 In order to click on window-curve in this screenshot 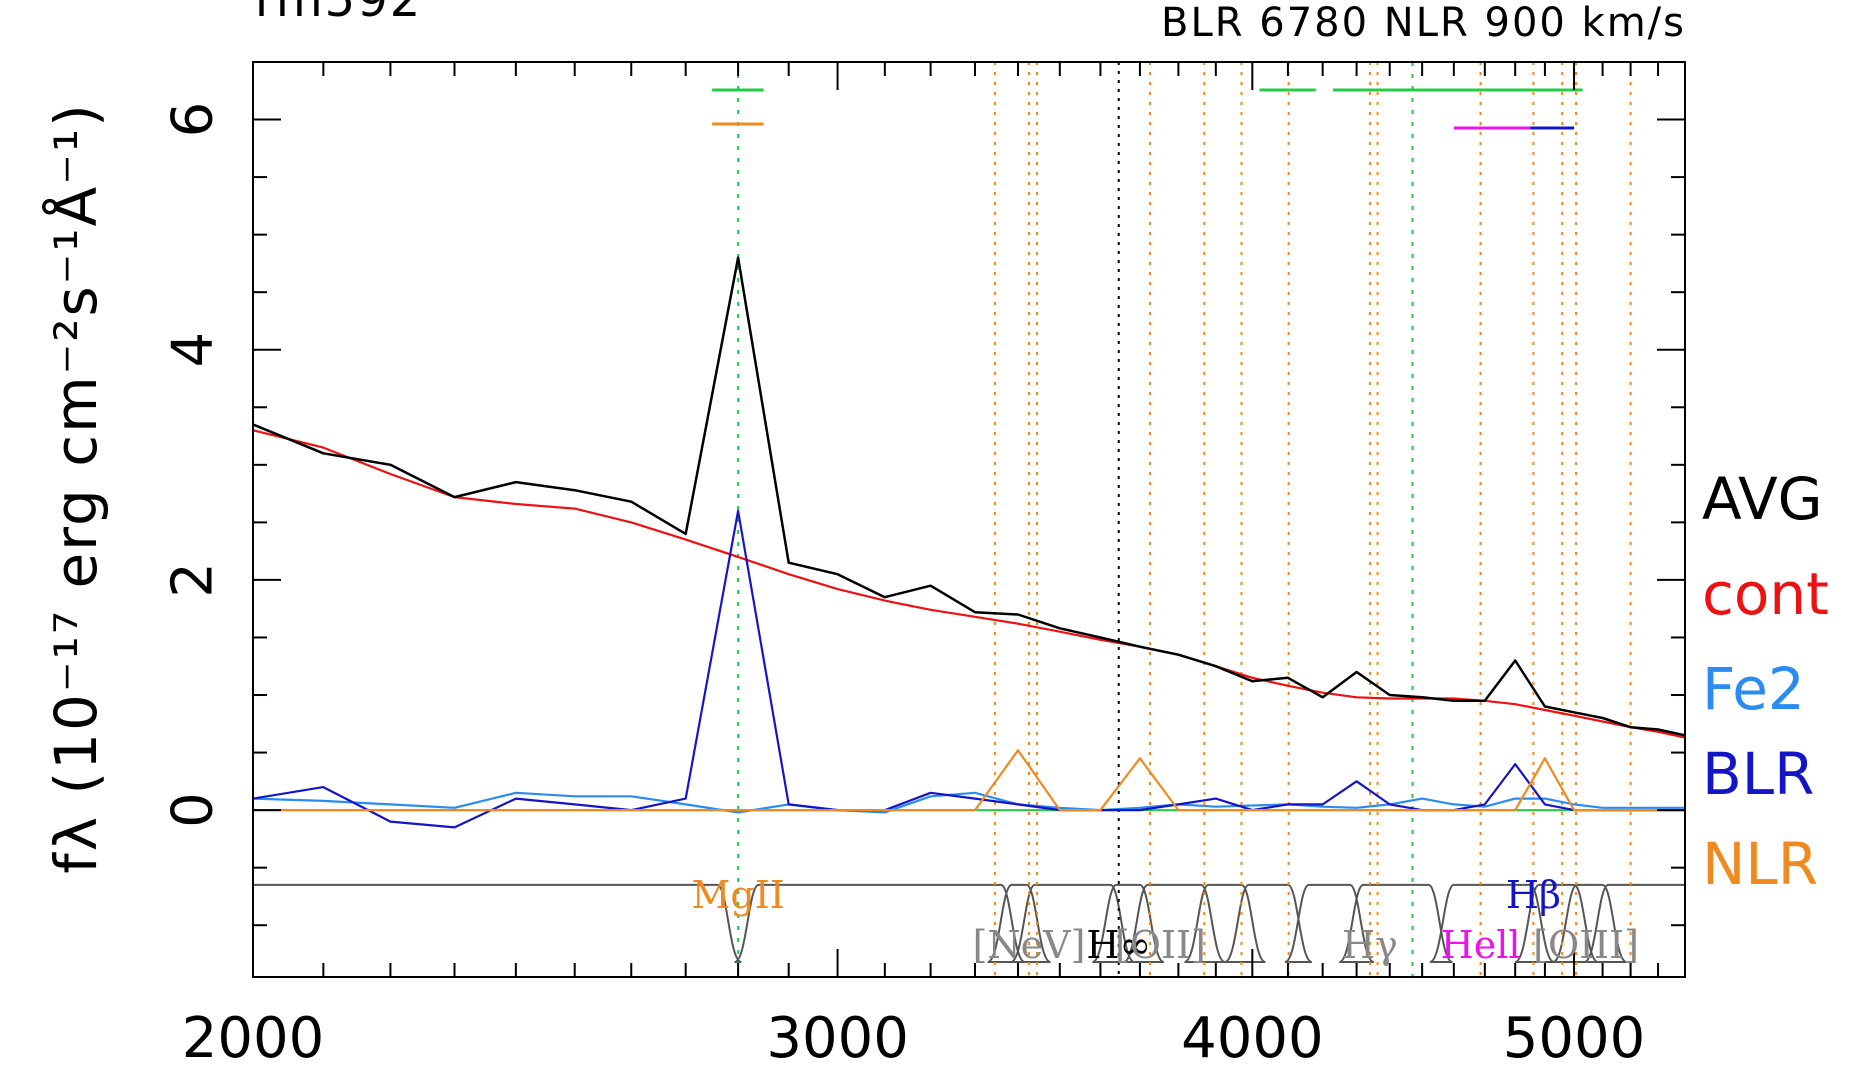, I will do `click(969, 923)`.